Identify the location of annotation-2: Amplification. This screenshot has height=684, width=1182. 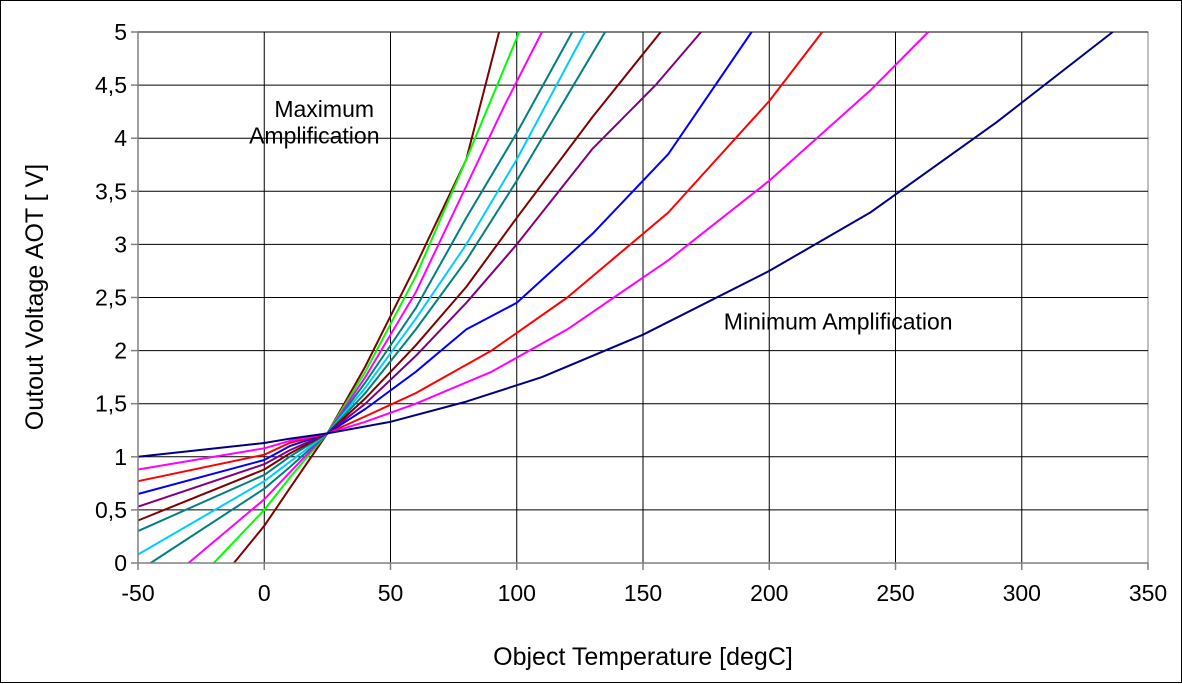
(314, 136).